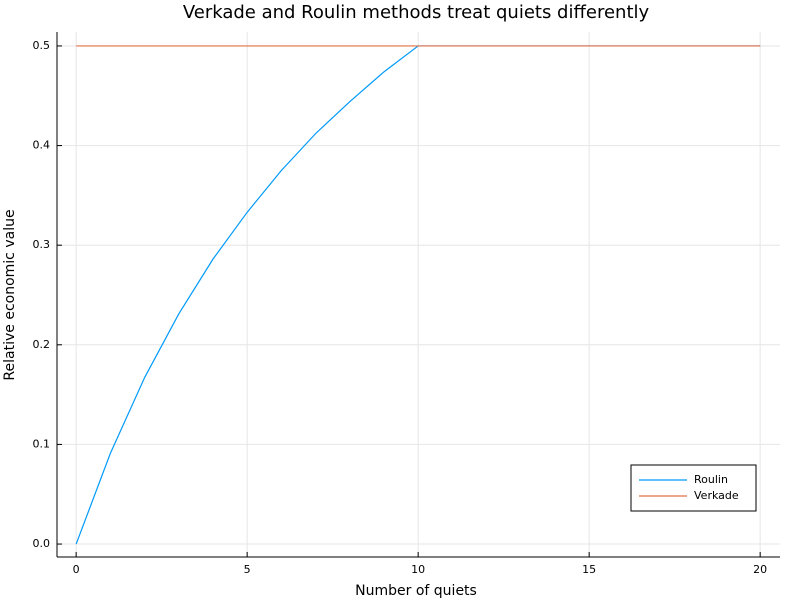 This screenshot has width=800, height=604. What do you see at coordinates (589, 569) in the screenshot?
I see `x-tick-label: 15` at bounding box center [589, 569].